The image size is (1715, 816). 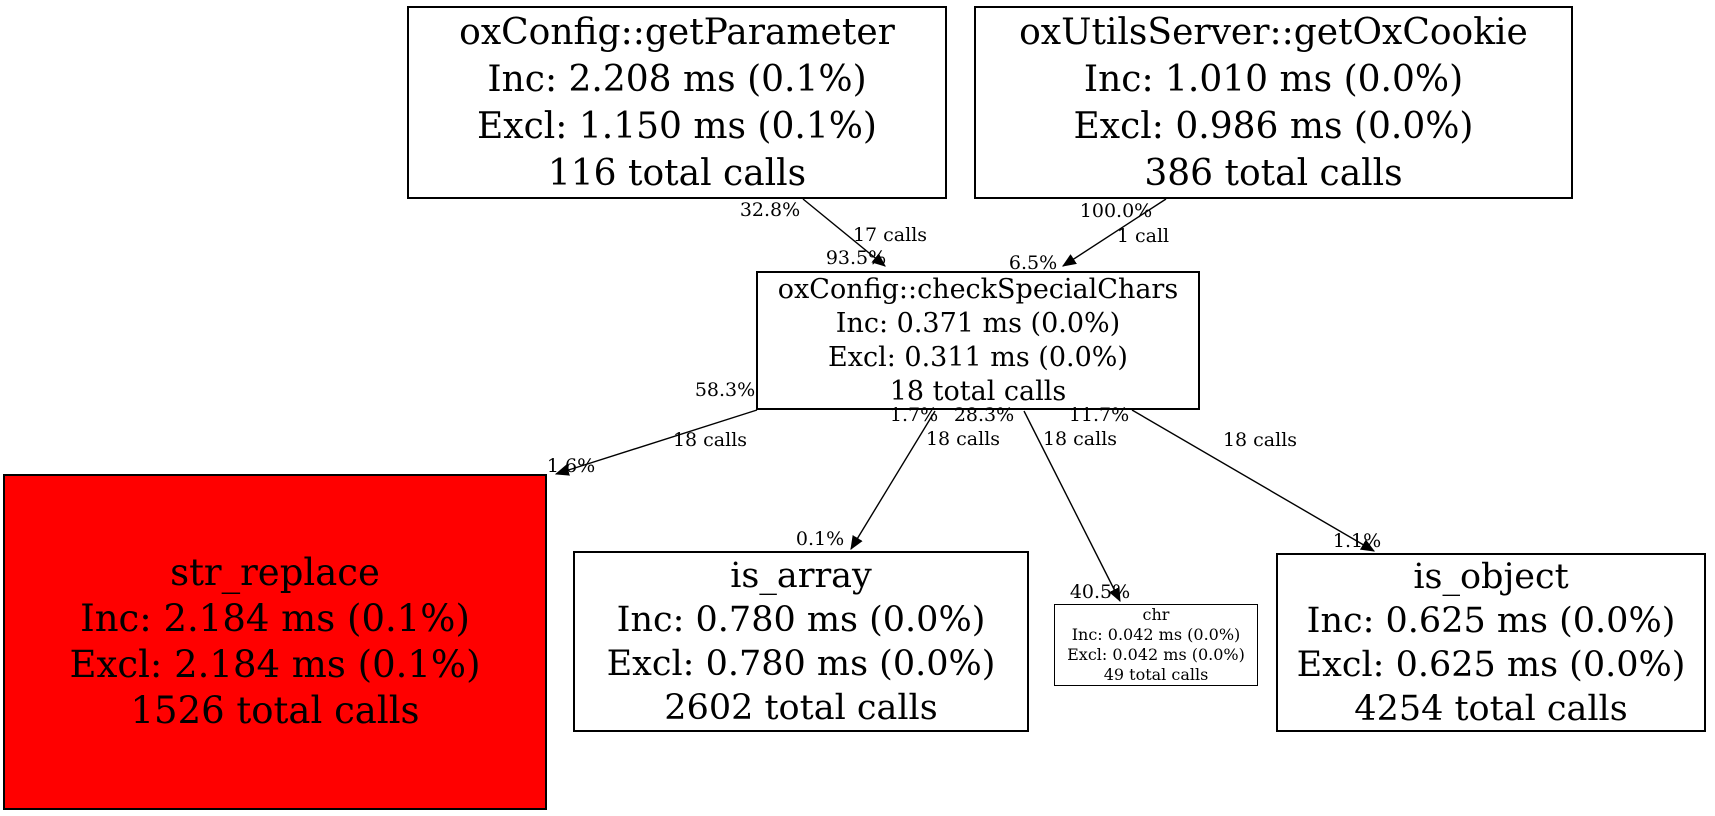 What do you see at coordinates (801, 619) in the screenshot?
I see `node-inclusive-time: Inc: 0.780 ms (0.0%)` at bounding box center [801, 619].